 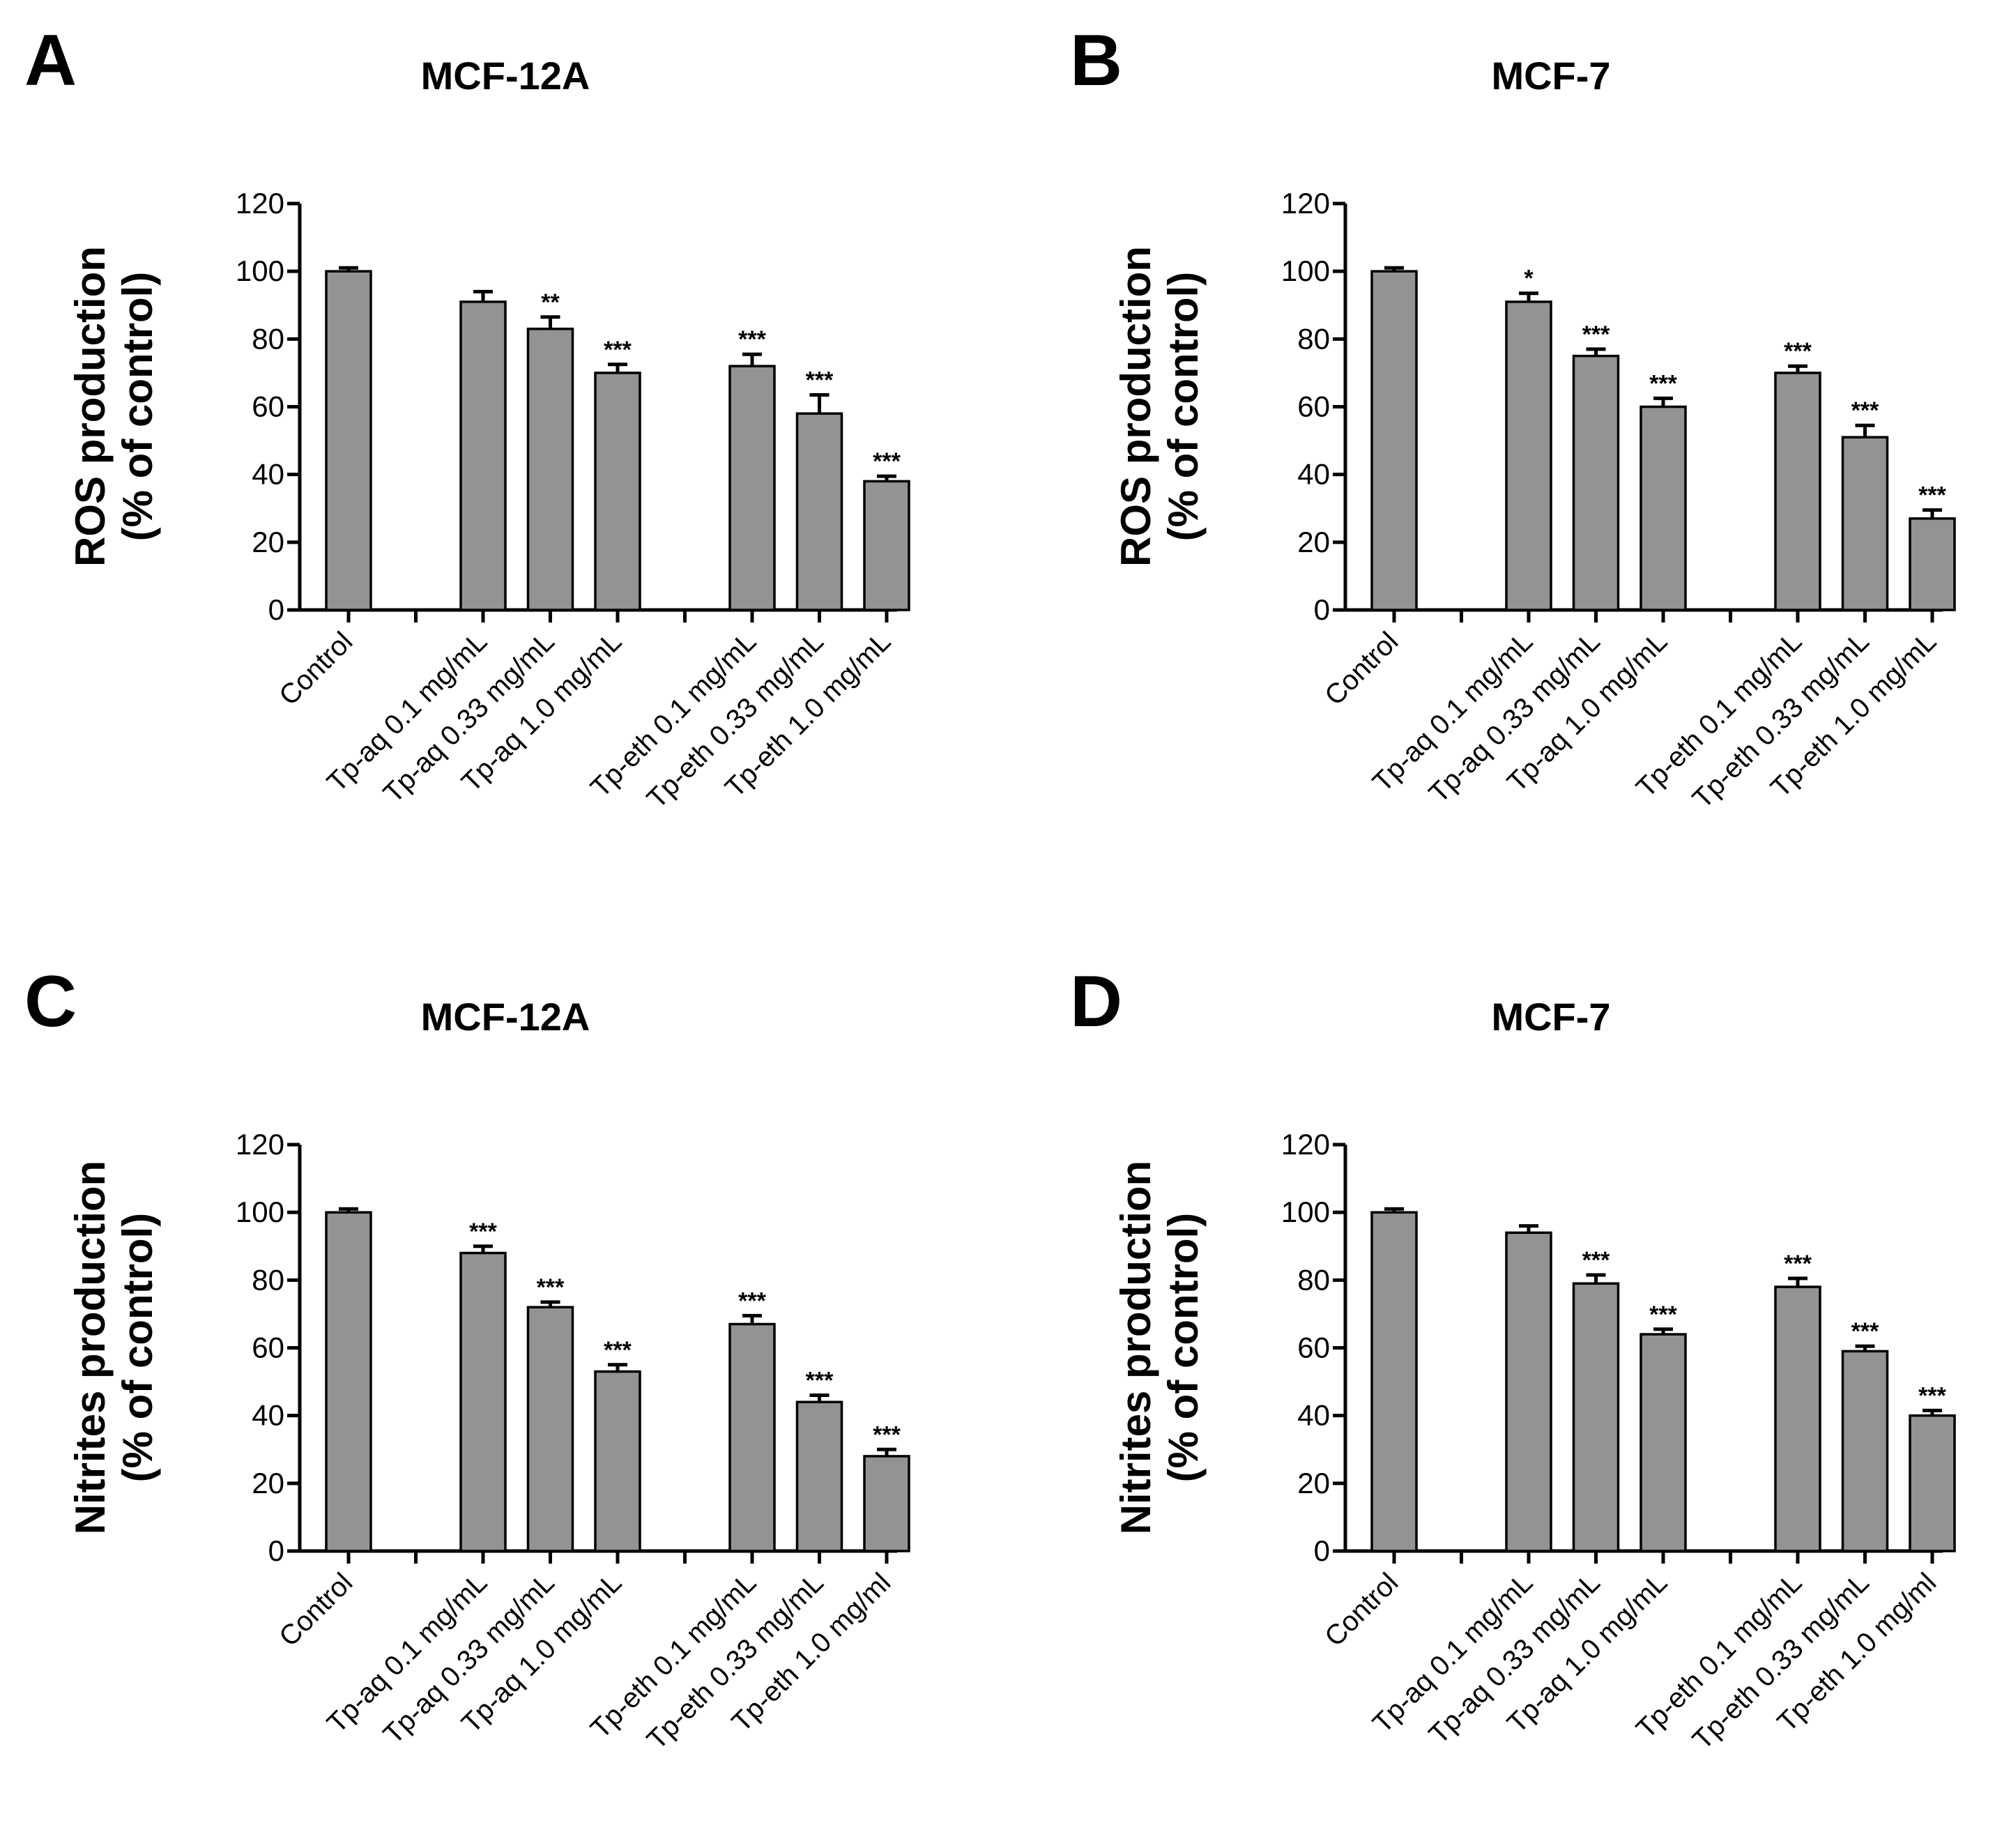 I want to click on panel-letter: C, so click(x=50, y=1001).